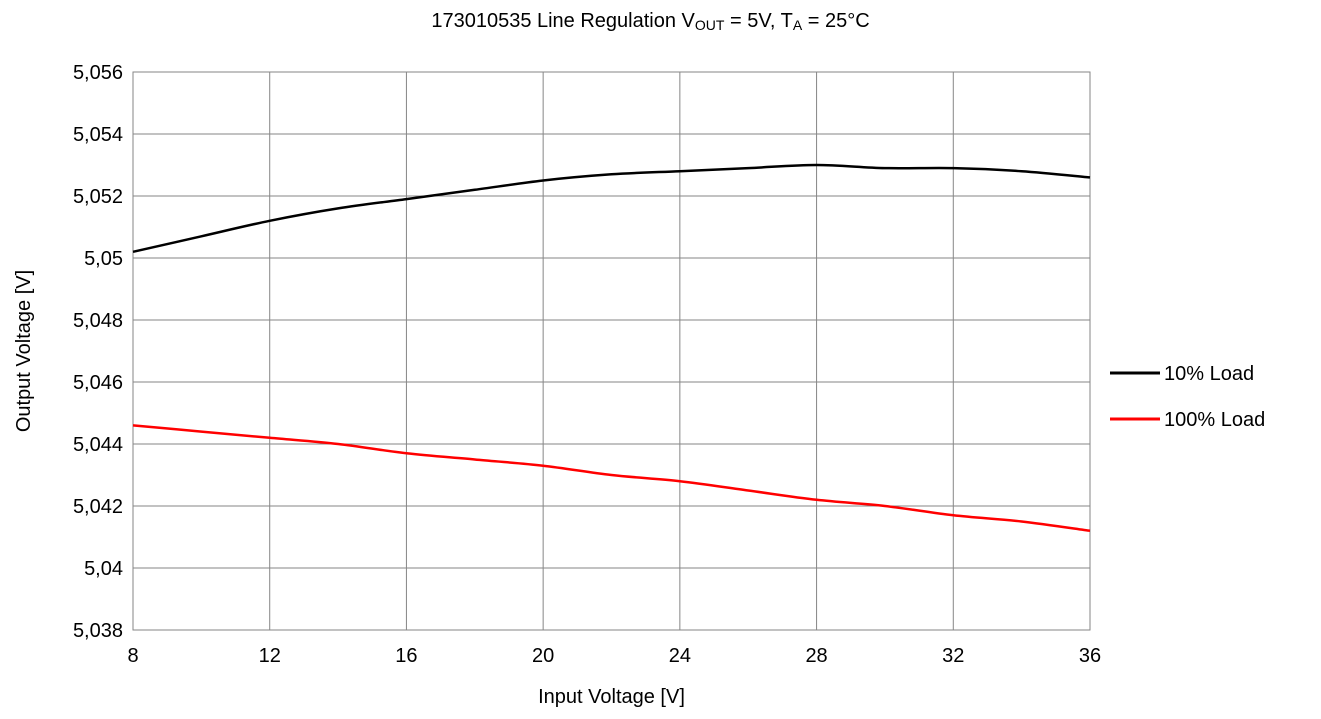 This screenshot has width=1321, height=719. What do you see at coordinates (611, 697) in the screenshot?
I see `x-axis-title: Input Voltage [V]` at bounding box center [611, 697].